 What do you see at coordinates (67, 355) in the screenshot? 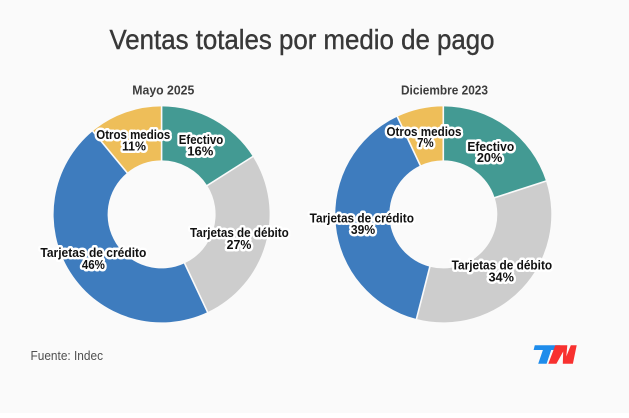
I see `svg-text: Fuente: Indec` at bounding box center [67, 355].